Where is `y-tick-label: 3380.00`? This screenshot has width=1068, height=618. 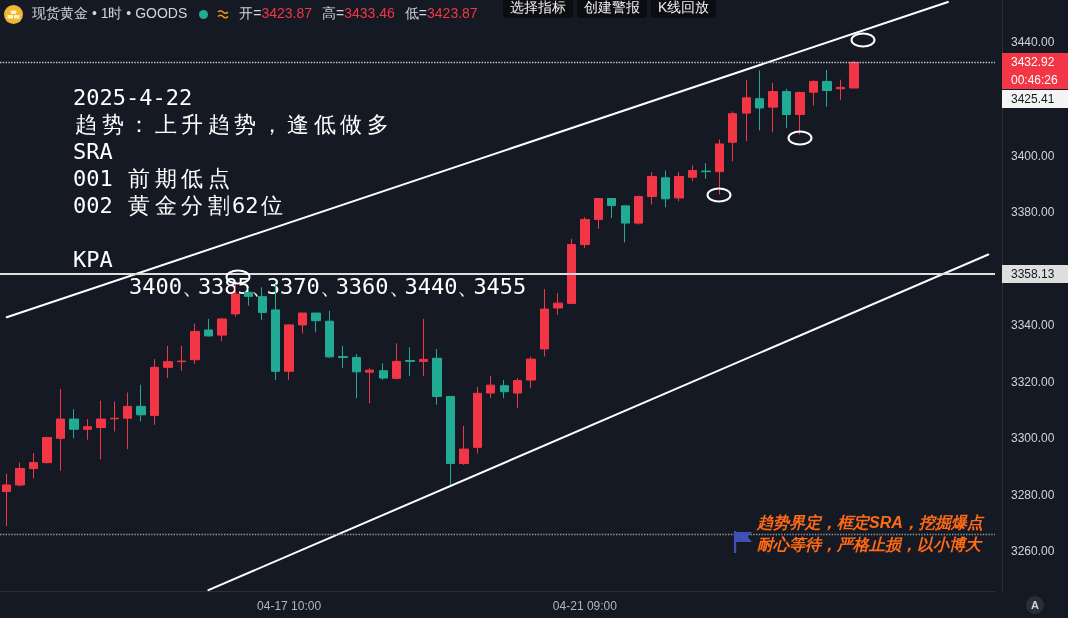 y-tick-label: 3380.00 is located at coordinates (1033, 212).